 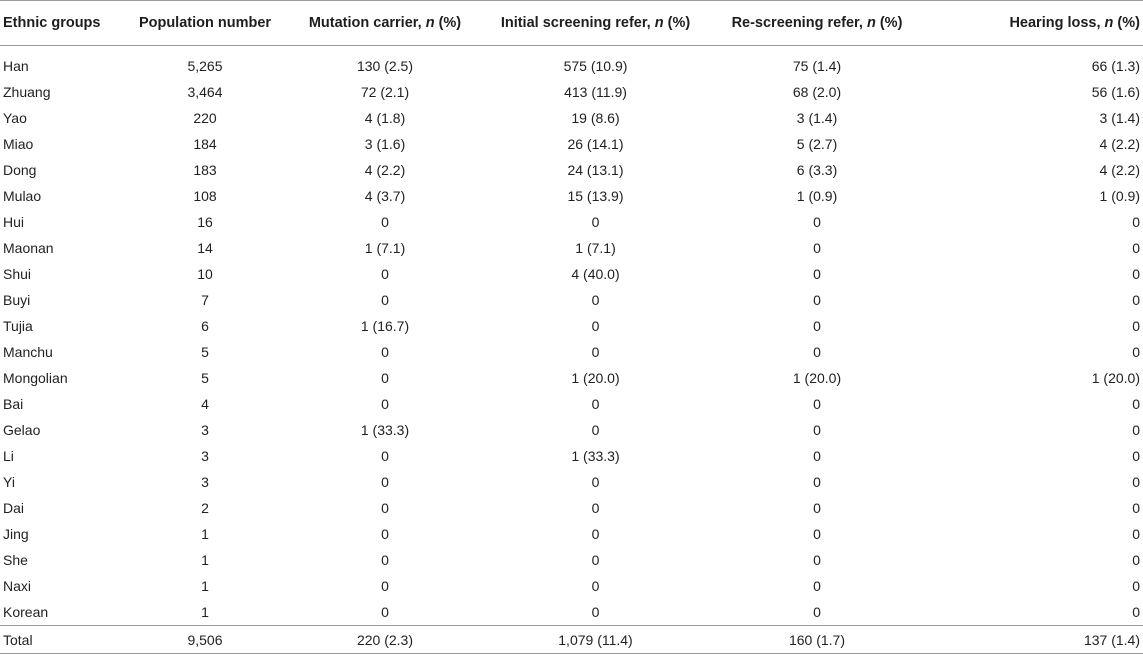 I want to click on cell-population-number: 6, so click(x=205, y=326).